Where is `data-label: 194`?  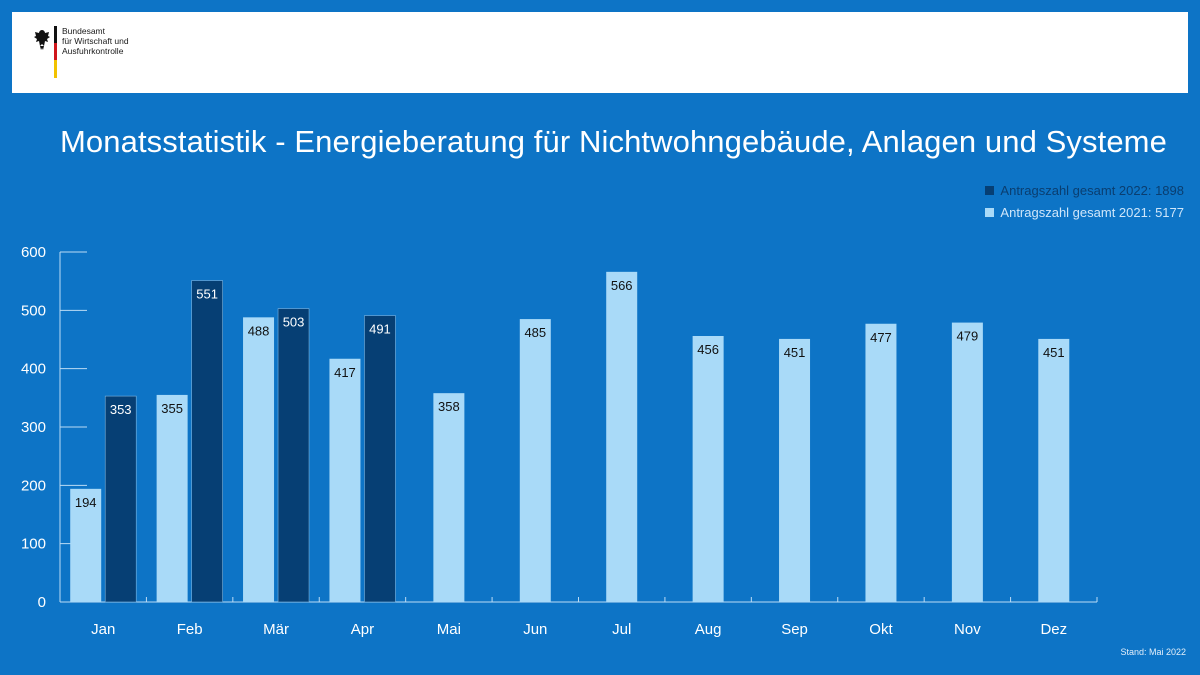
data-label: 194 is located at coordinates (86, 502).